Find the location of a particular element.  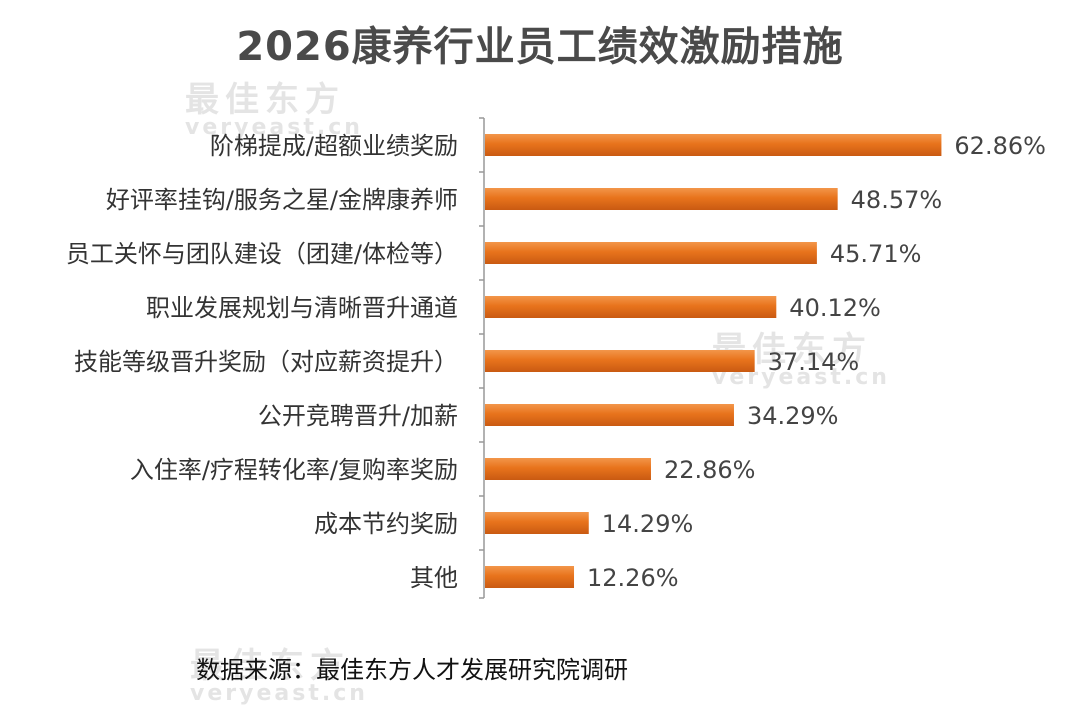

value-label: 37.14% is located at coordinates (814, 362).